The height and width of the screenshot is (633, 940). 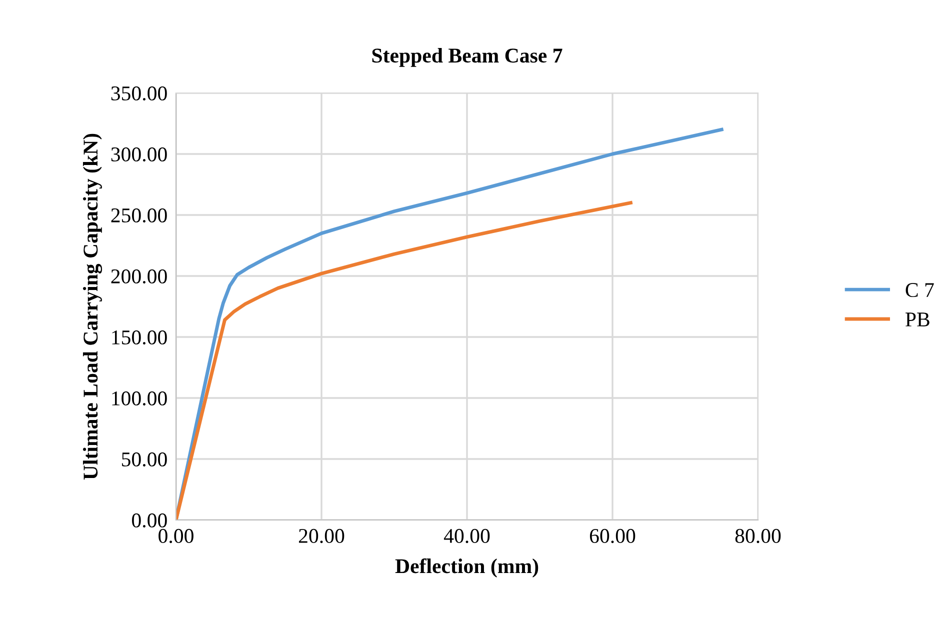 I want to click on y-tick-label: 50.00, so click(x=144, y=459).